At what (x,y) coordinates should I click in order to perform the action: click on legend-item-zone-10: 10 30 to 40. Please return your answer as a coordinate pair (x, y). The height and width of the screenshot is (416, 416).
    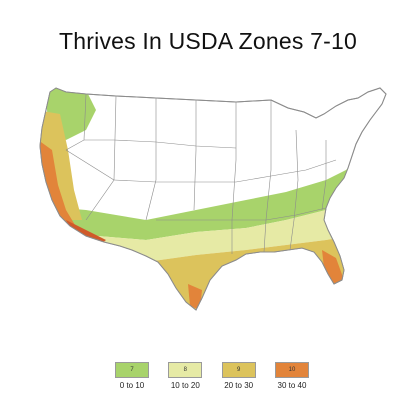
    Looking at the image, I should click on (292, 377).